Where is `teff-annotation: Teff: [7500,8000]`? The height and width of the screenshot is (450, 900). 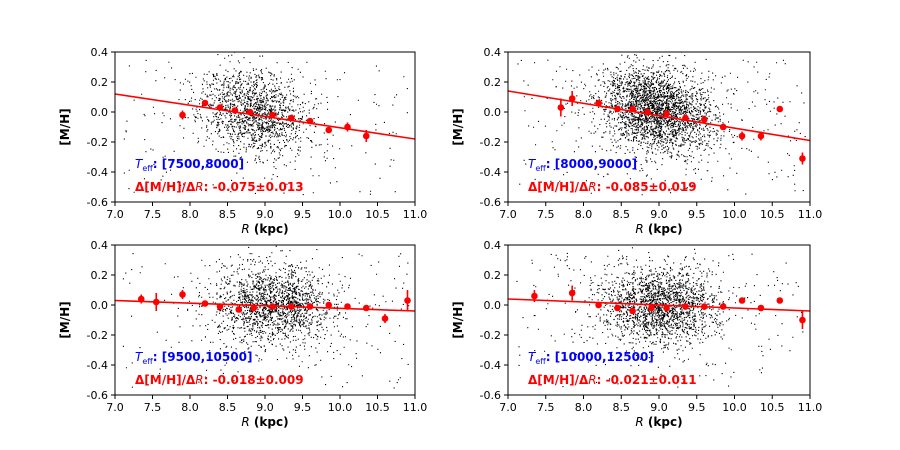 teff-annotation: Teff: [7500,8000] is located at coordinates (189, 165).